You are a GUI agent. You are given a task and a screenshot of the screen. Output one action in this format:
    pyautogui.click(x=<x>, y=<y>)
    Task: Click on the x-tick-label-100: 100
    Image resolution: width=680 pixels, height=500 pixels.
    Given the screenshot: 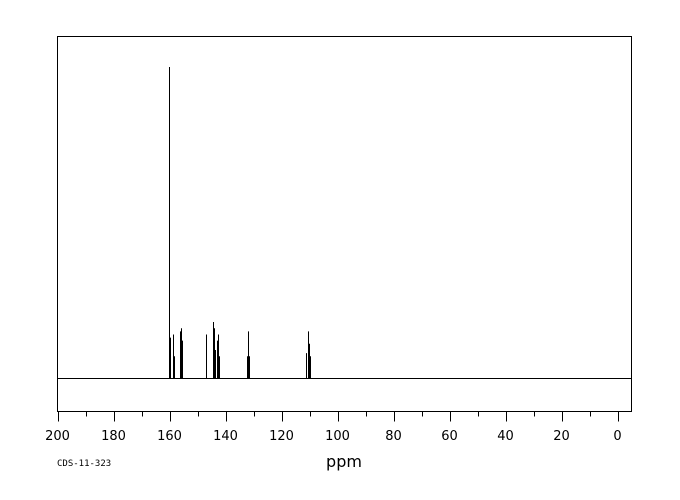 What is the action you would take?
    pyautogui.click(x=337, y=436)
    